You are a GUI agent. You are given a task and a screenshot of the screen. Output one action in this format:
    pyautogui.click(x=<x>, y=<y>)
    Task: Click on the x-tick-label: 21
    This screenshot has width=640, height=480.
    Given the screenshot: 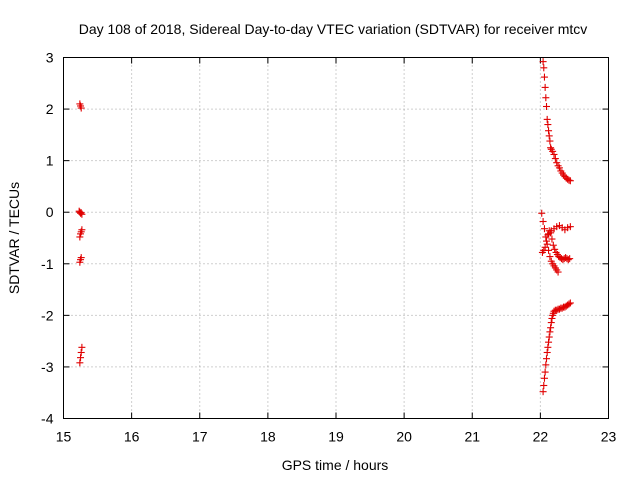 What is the action you would take?
    pyautogui.click(x=472, y=437)
    